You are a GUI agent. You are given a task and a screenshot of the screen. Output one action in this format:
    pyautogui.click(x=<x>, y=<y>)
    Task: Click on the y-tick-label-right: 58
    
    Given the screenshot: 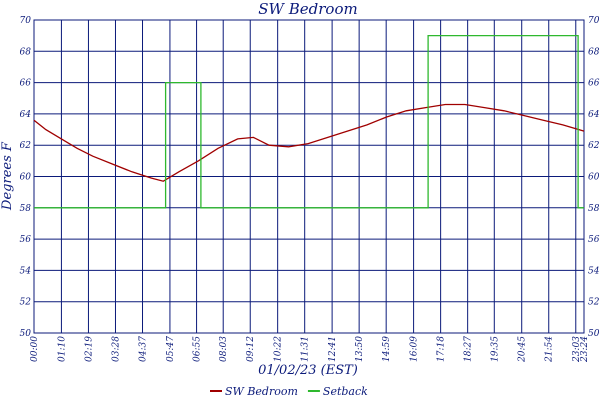 What is the action you would take?
    pyautogui.click(x=594, y=209)
    